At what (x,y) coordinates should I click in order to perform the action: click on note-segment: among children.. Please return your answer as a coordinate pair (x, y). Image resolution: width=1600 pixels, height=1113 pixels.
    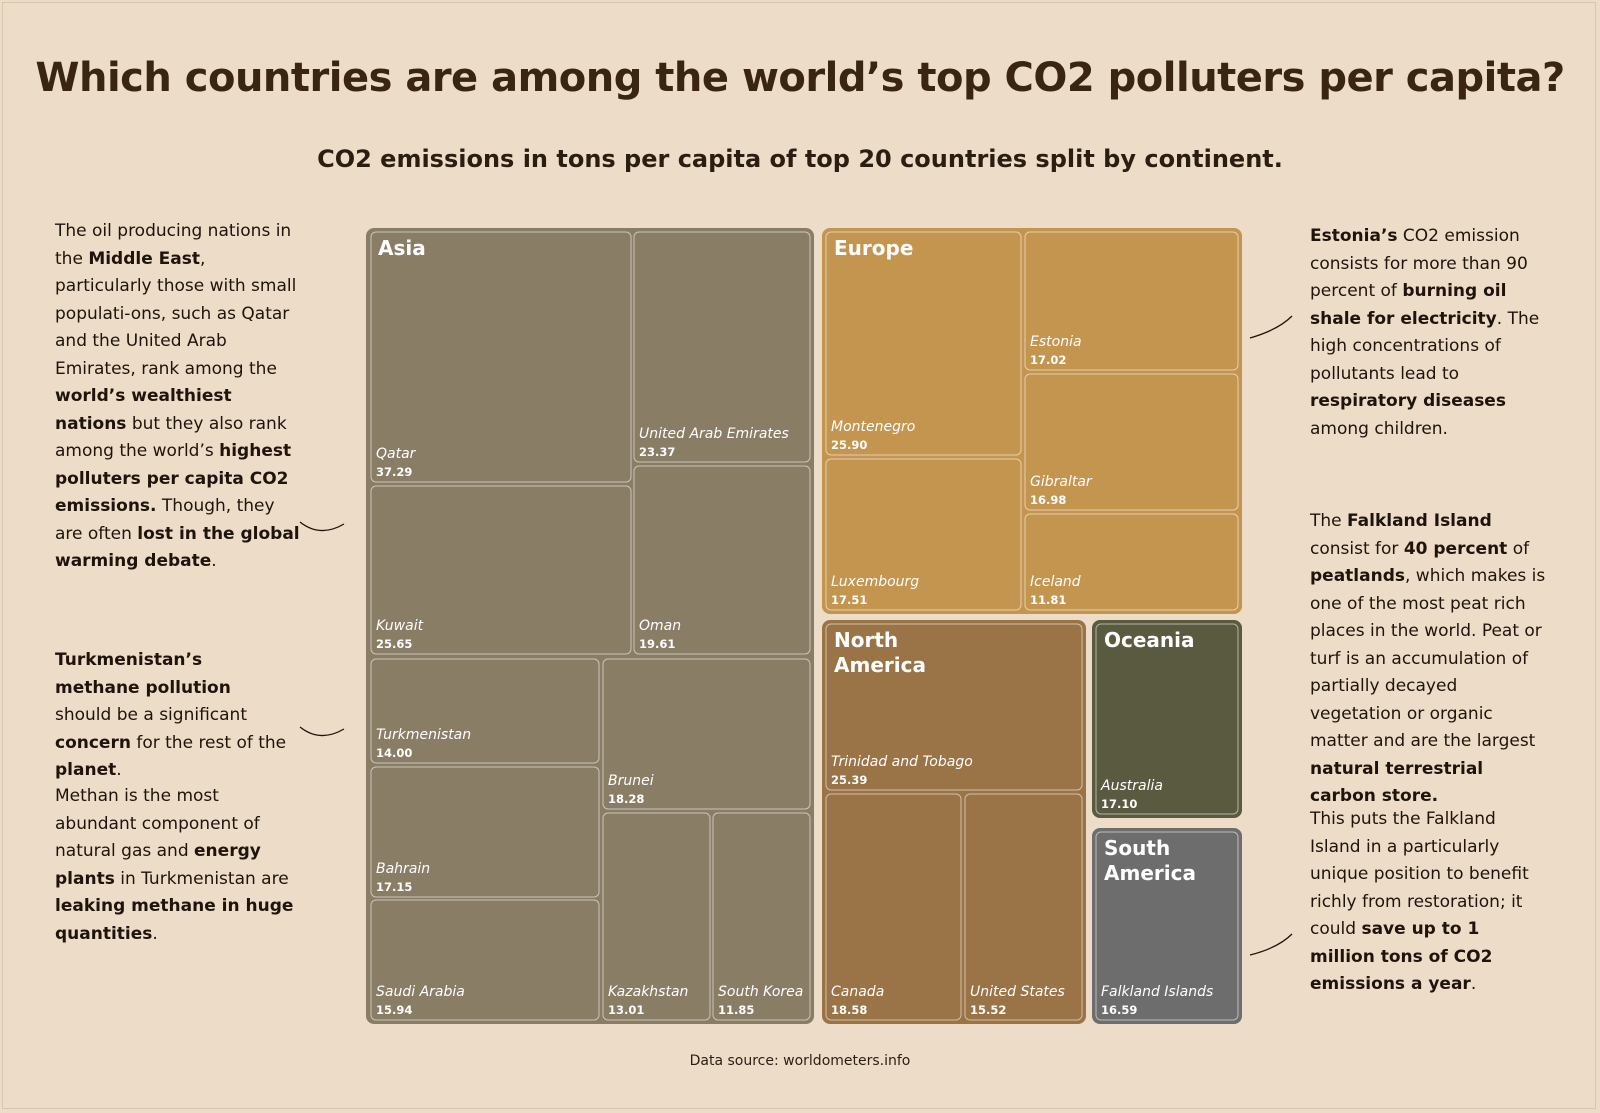
    Looking at the image, I should click on (1379, 428).